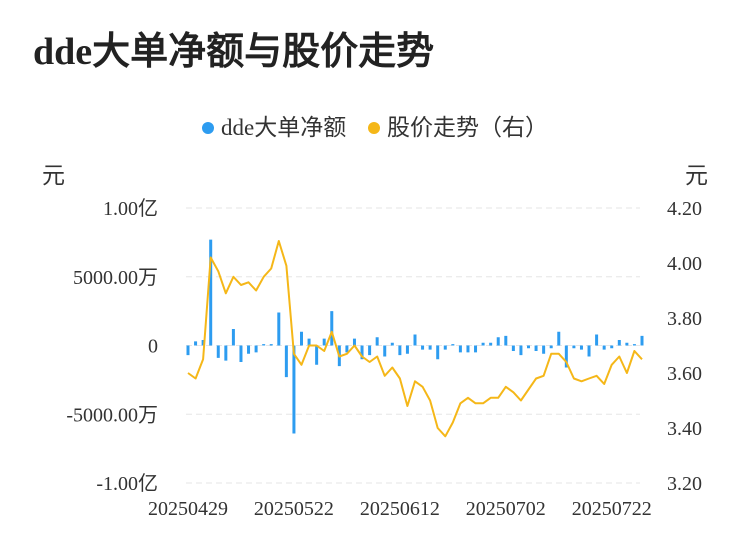 Image resolution: width=750 pixels, height=558 pixels. What do you see at coordinates (130, 208) in the screenshot?
I see `left-tick-label: 1.00亿` at bounding box center [130, 208].